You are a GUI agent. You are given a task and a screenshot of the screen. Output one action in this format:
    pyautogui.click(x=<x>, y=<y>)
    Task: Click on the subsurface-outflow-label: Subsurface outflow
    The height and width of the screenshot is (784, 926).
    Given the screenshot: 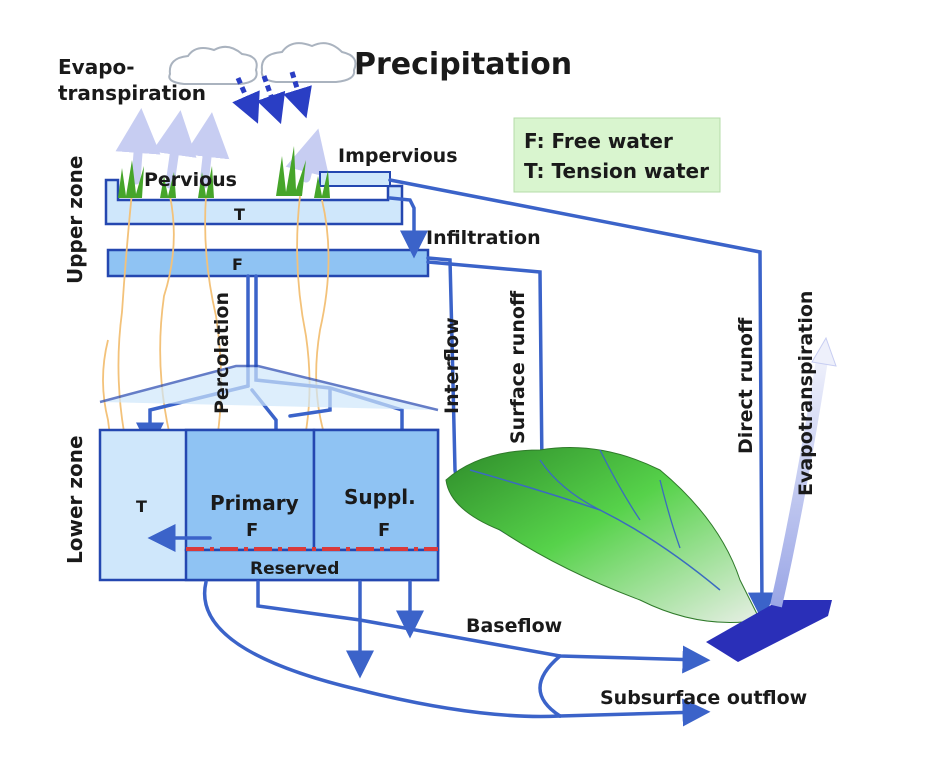 What is the action you would take?
    pyautogui.click(x=703, y=698)
    